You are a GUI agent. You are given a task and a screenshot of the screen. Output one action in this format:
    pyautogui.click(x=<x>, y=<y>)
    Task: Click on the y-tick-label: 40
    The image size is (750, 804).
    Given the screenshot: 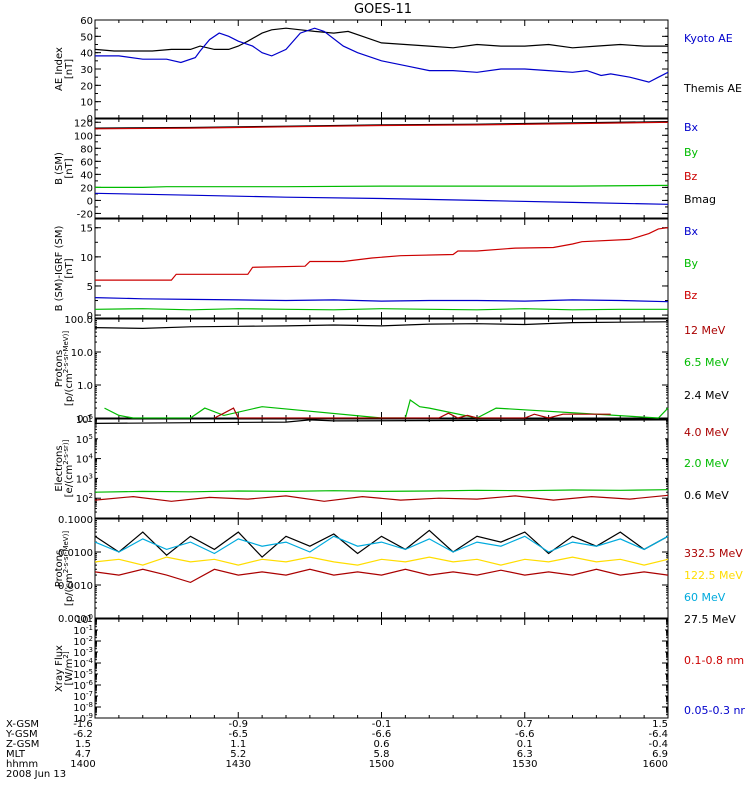 What is the action you would take?
    pyautogui.click(x=86, y=54)
    